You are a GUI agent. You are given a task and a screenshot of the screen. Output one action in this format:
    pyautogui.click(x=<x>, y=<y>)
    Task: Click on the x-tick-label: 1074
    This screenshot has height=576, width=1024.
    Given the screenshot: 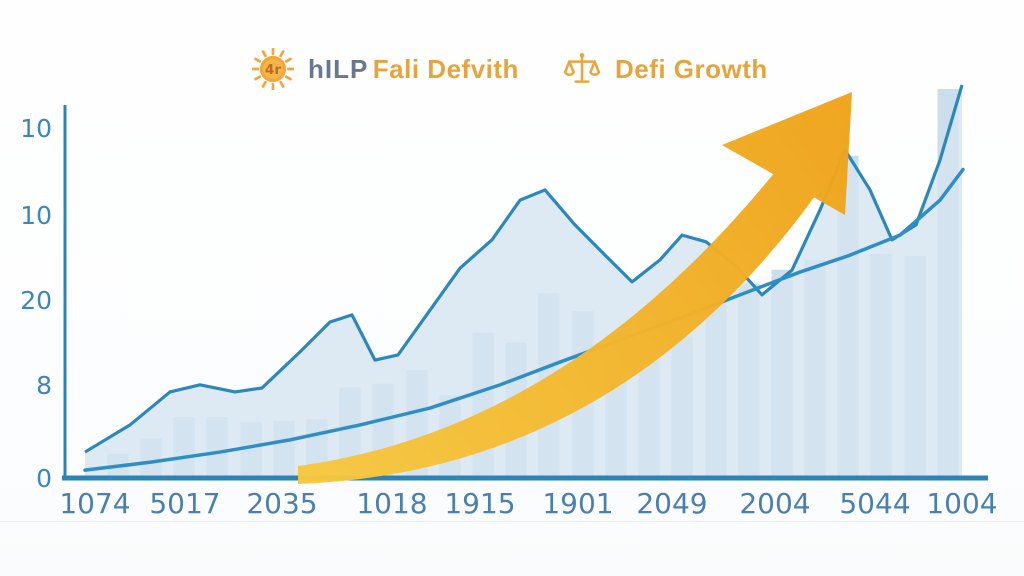 What is the action you would take?
    pyautogui.click(x=94, y=503)
    